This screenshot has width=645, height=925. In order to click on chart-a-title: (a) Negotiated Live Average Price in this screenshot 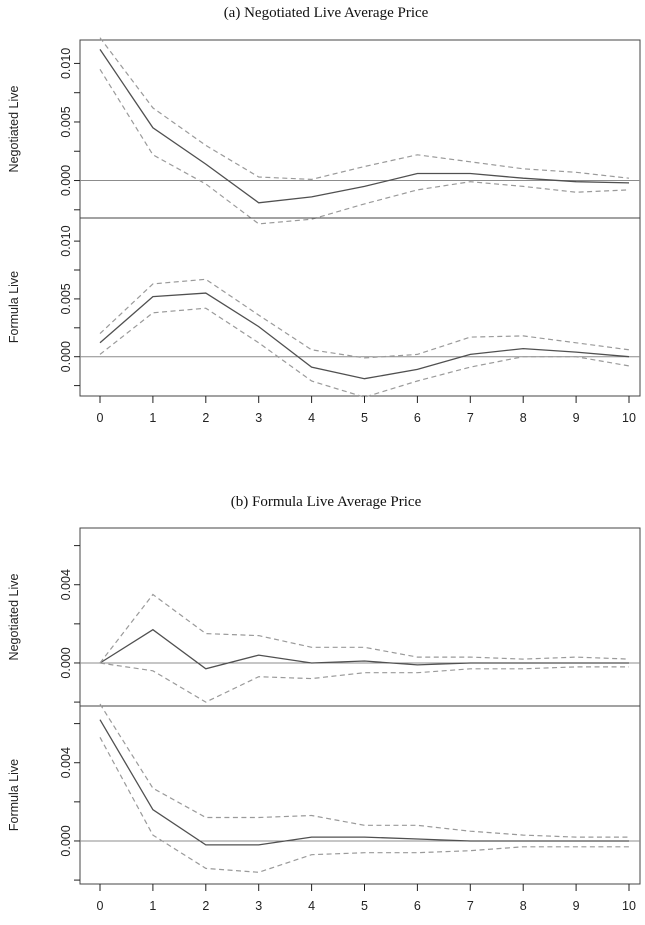, I will do `click(326, 13)`.